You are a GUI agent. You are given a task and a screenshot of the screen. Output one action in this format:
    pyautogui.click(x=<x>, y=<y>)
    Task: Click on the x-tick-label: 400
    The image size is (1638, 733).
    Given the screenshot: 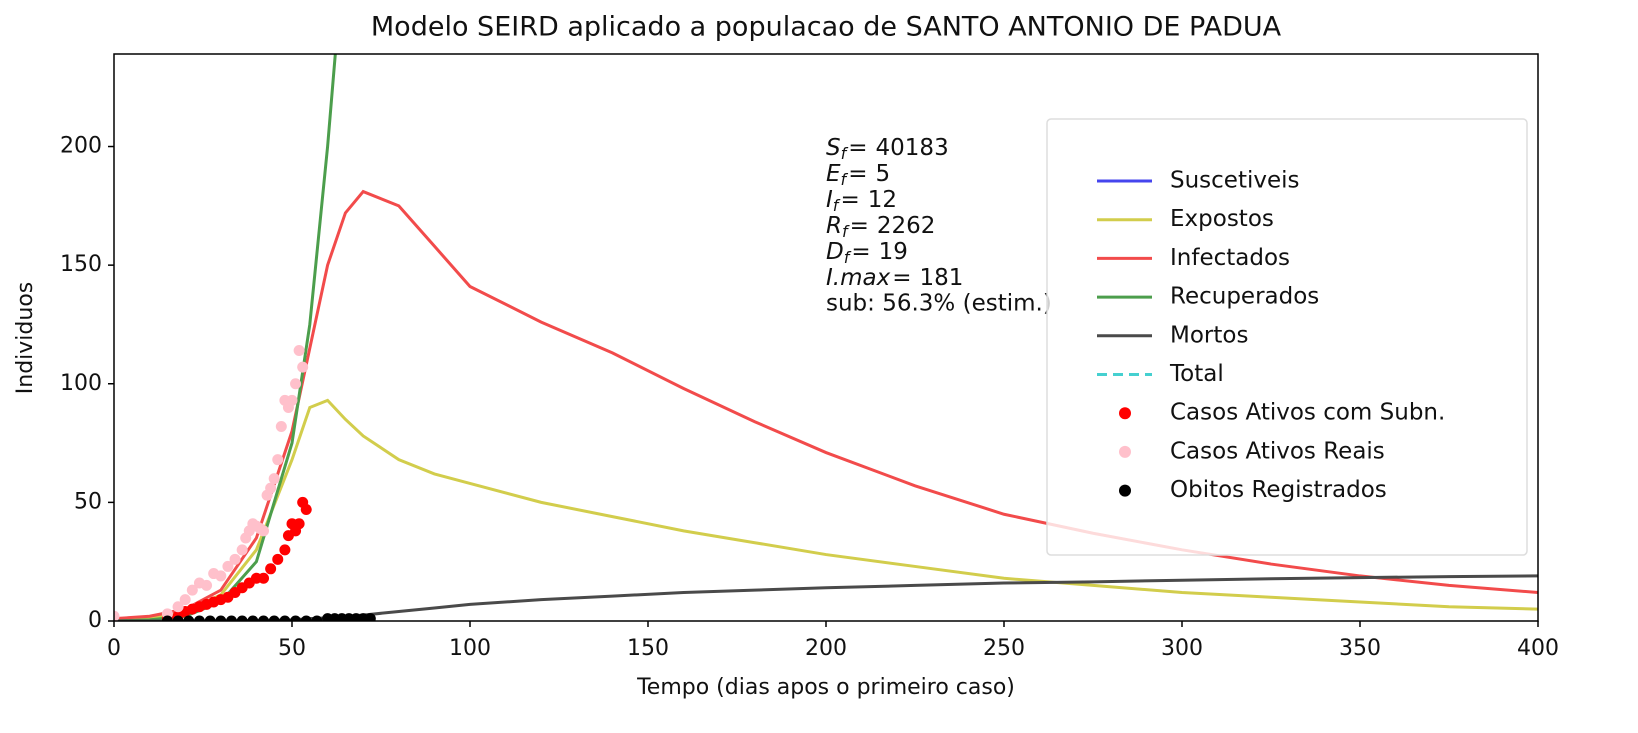 What is the action you would take?
    pyautogui.click(x=1538, y=648)
    